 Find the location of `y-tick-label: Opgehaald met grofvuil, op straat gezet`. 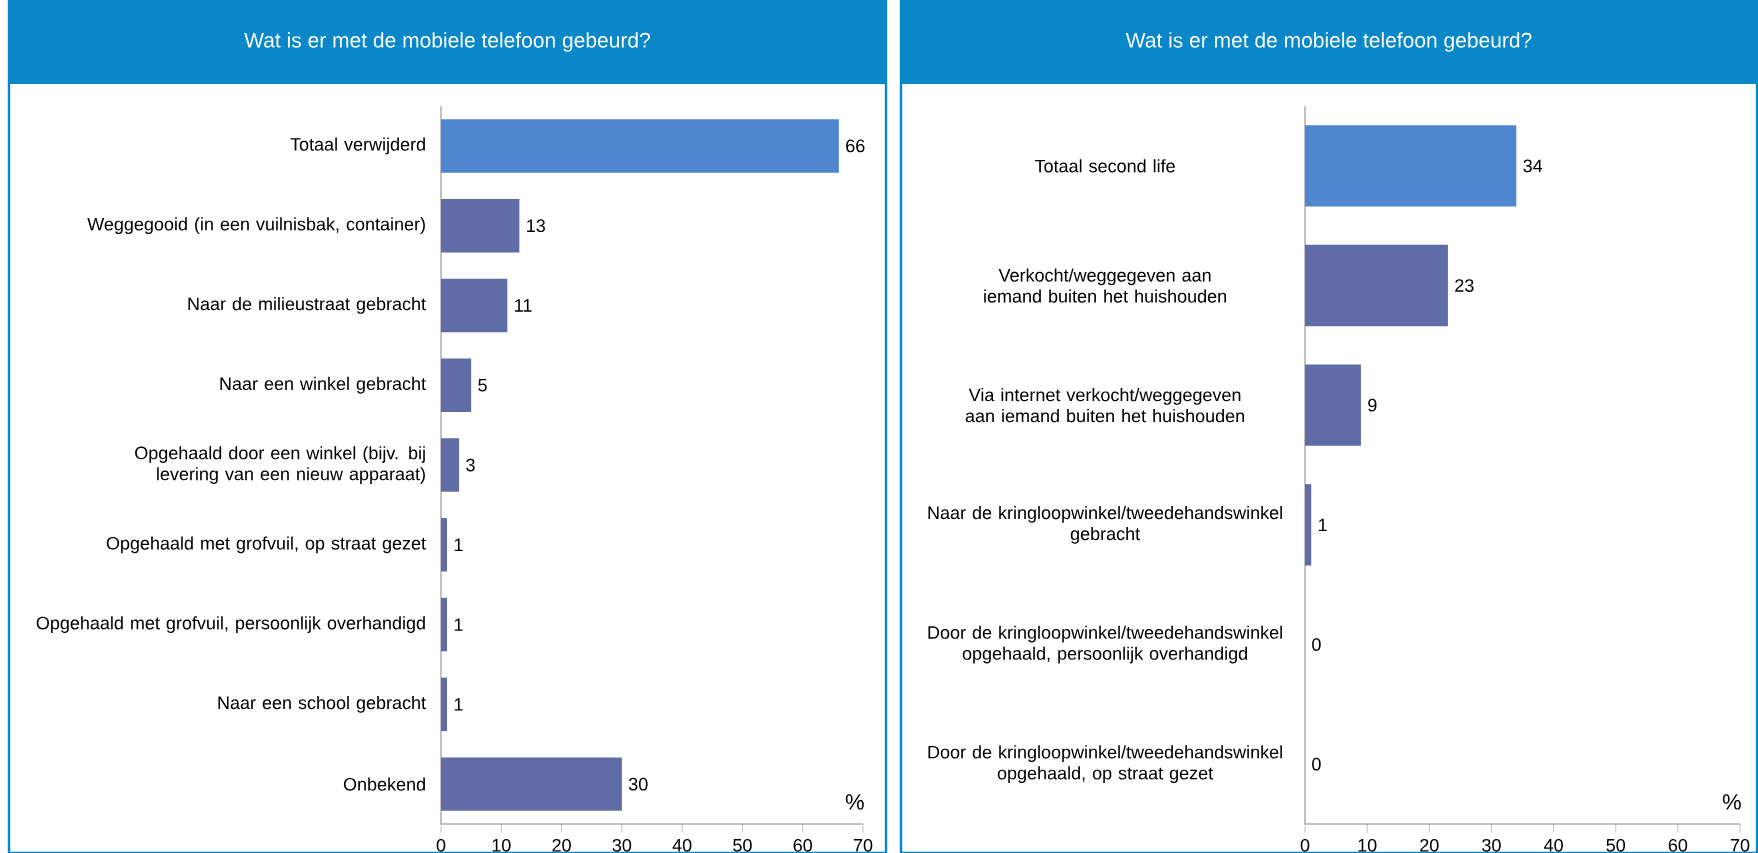

y-tick-label: Opgehaald met grofvuil, op straat gezet is located at coordinates (266, 545).